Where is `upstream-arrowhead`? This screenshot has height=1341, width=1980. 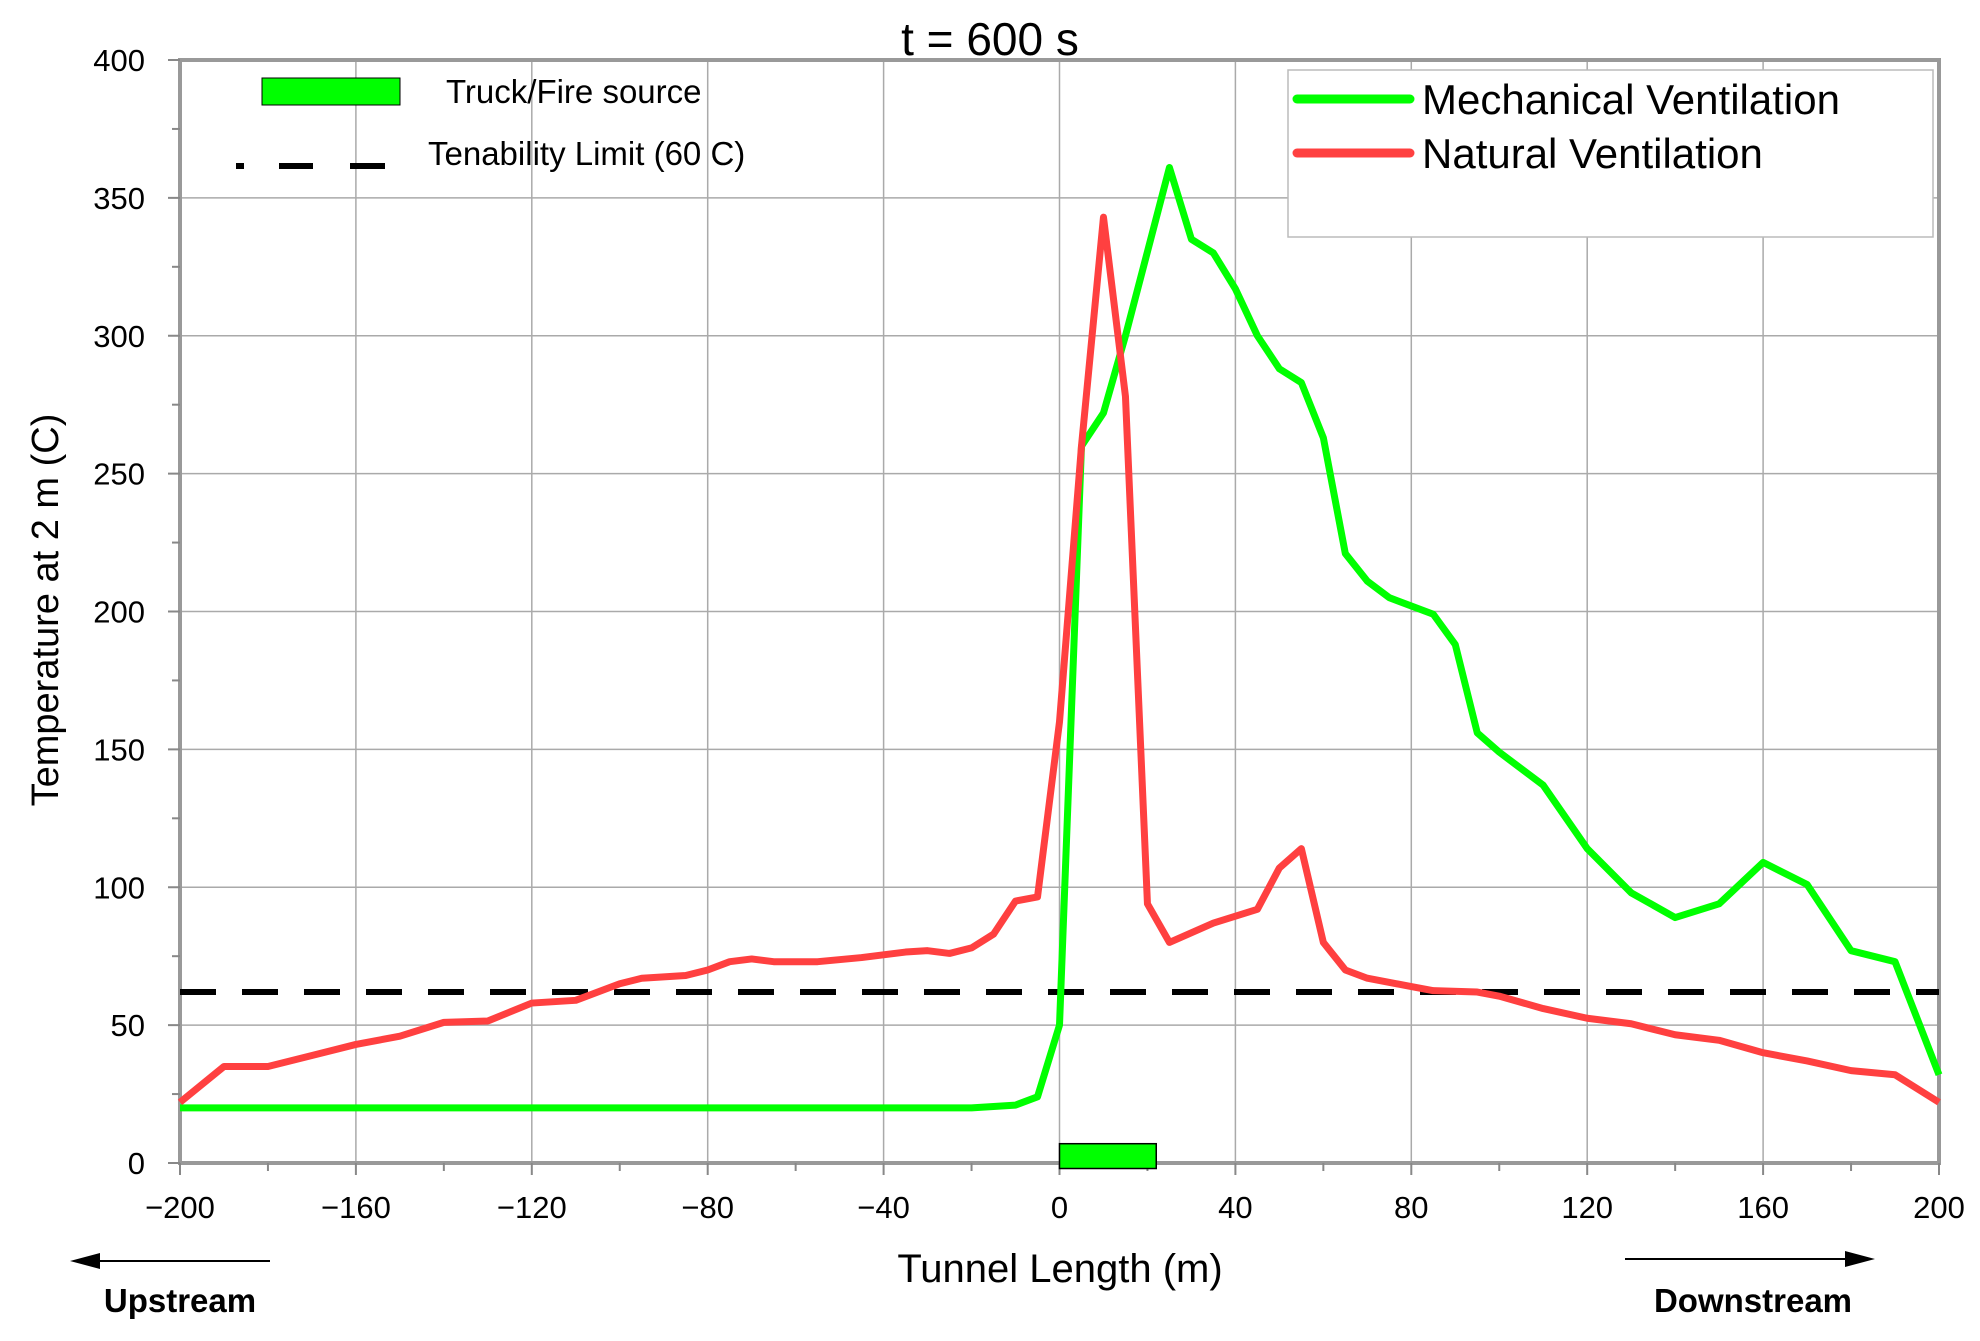
upstream-arrowhead is located at coordinates (85, 1261).